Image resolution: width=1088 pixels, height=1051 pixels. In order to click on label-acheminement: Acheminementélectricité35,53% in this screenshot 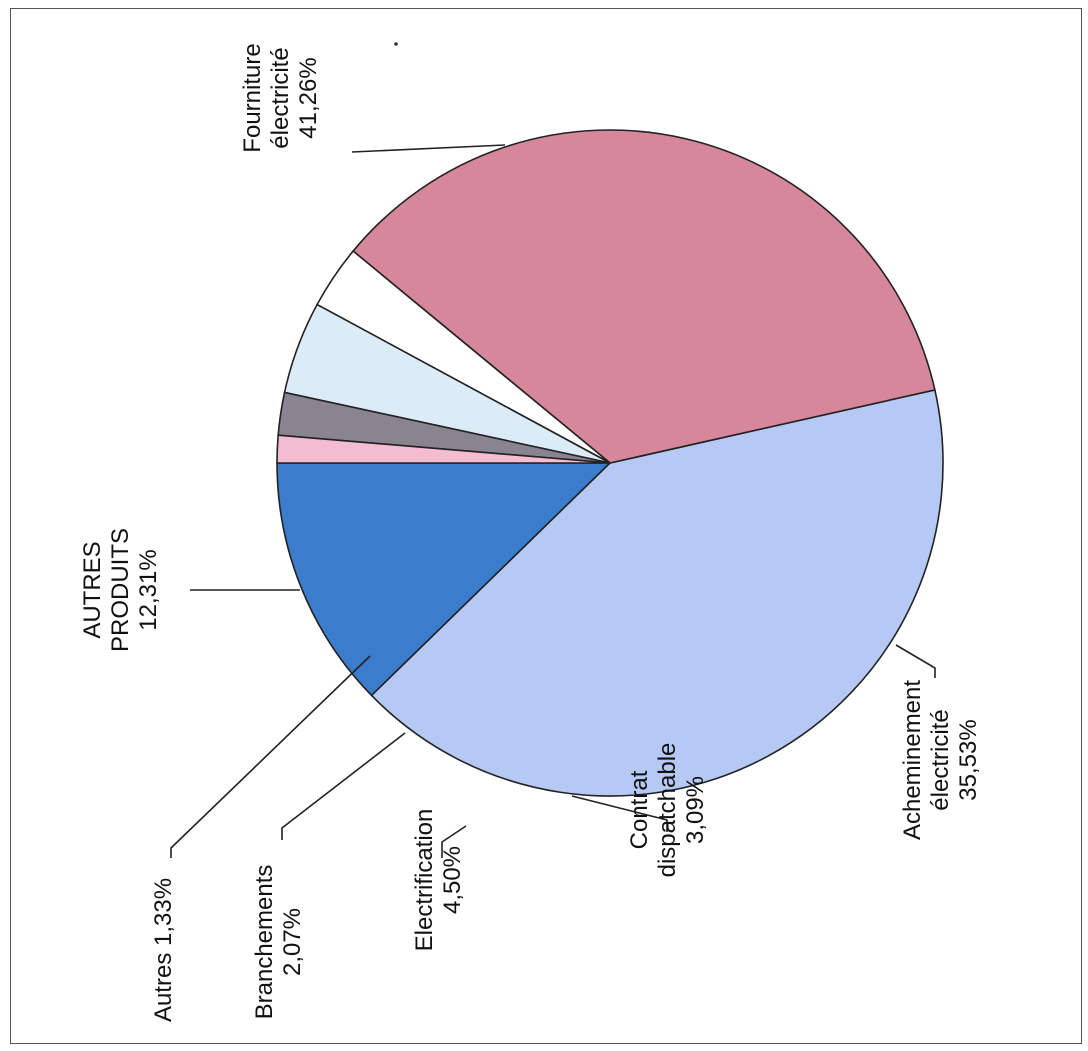, I will do `click(940, 760)`.